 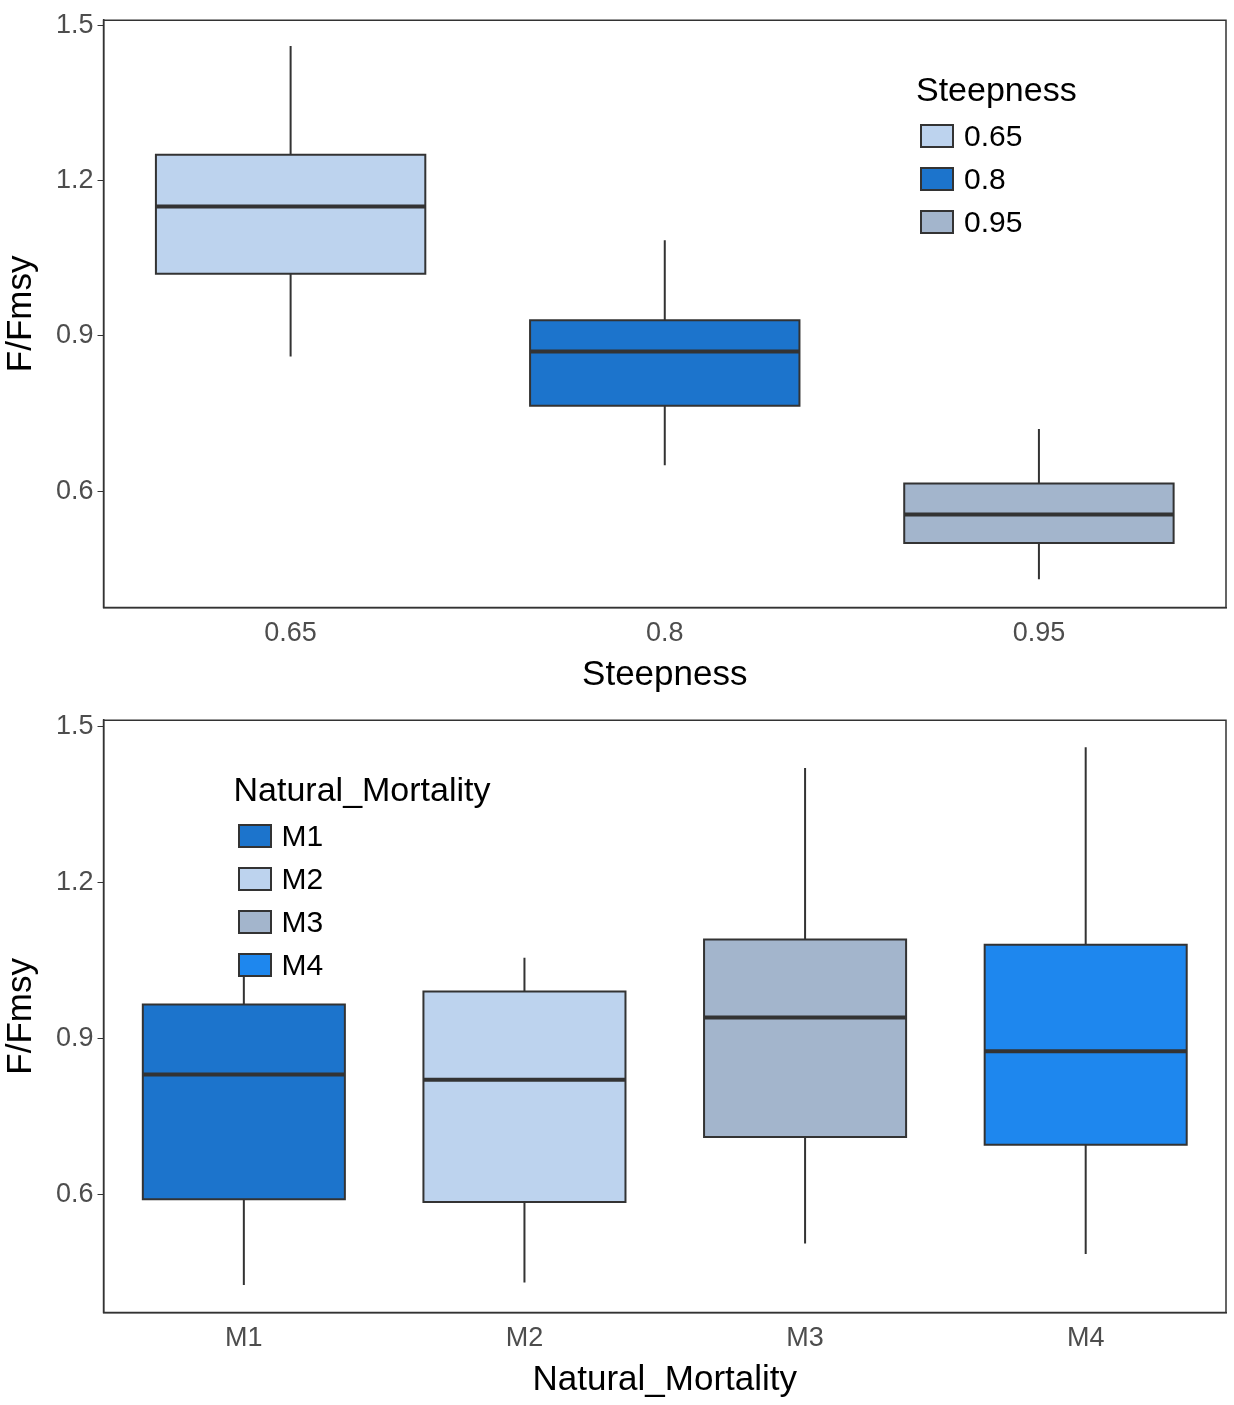 I want to click on legend-label: M4, so click(x=302, y=964).